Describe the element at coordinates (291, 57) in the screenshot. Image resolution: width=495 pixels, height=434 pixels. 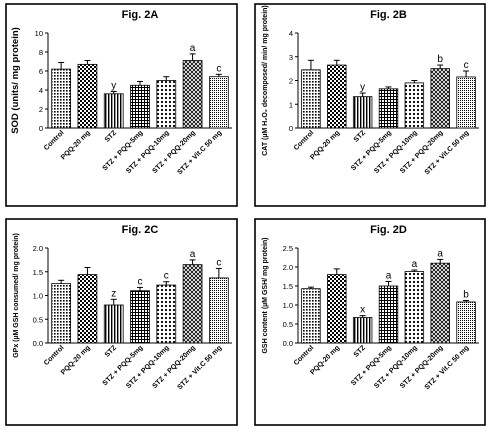
I see `y-tick-label: 3` at that location.